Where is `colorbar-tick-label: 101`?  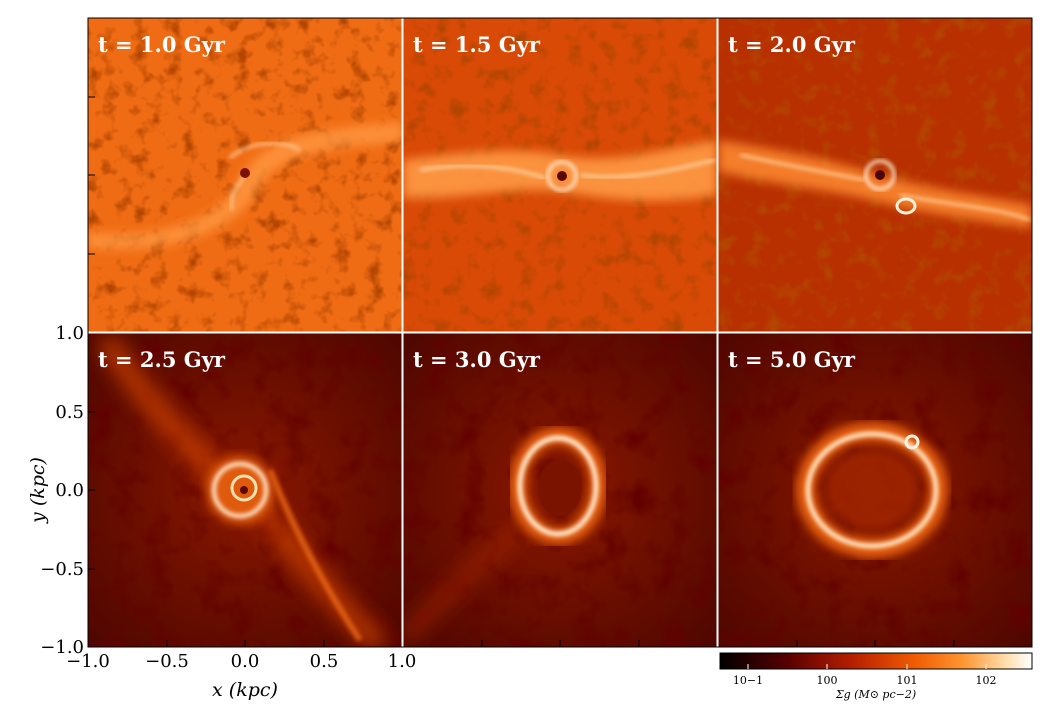
colorbar-tick-label: 101 is located at coordinates (907, 680).